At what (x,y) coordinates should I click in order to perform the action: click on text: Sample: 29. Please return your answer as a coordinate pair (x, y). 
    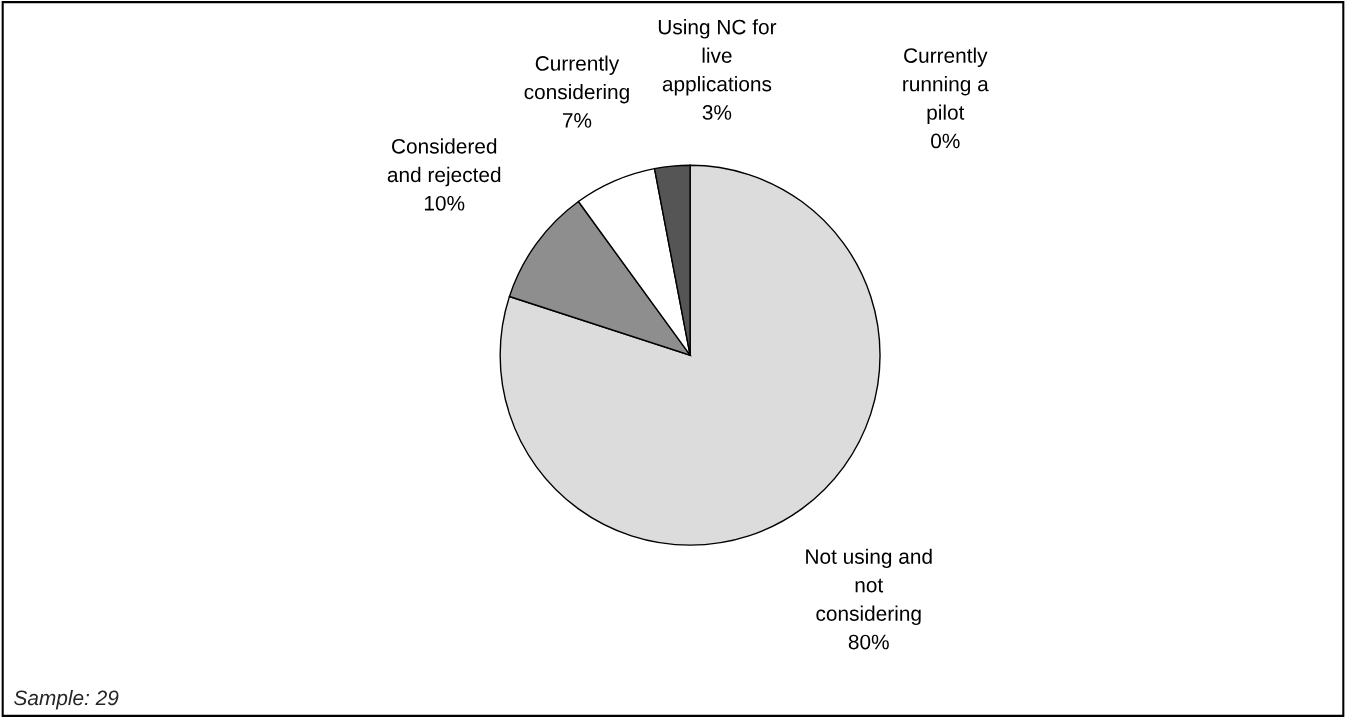
    Looking at the image, I should click on (66, 699).